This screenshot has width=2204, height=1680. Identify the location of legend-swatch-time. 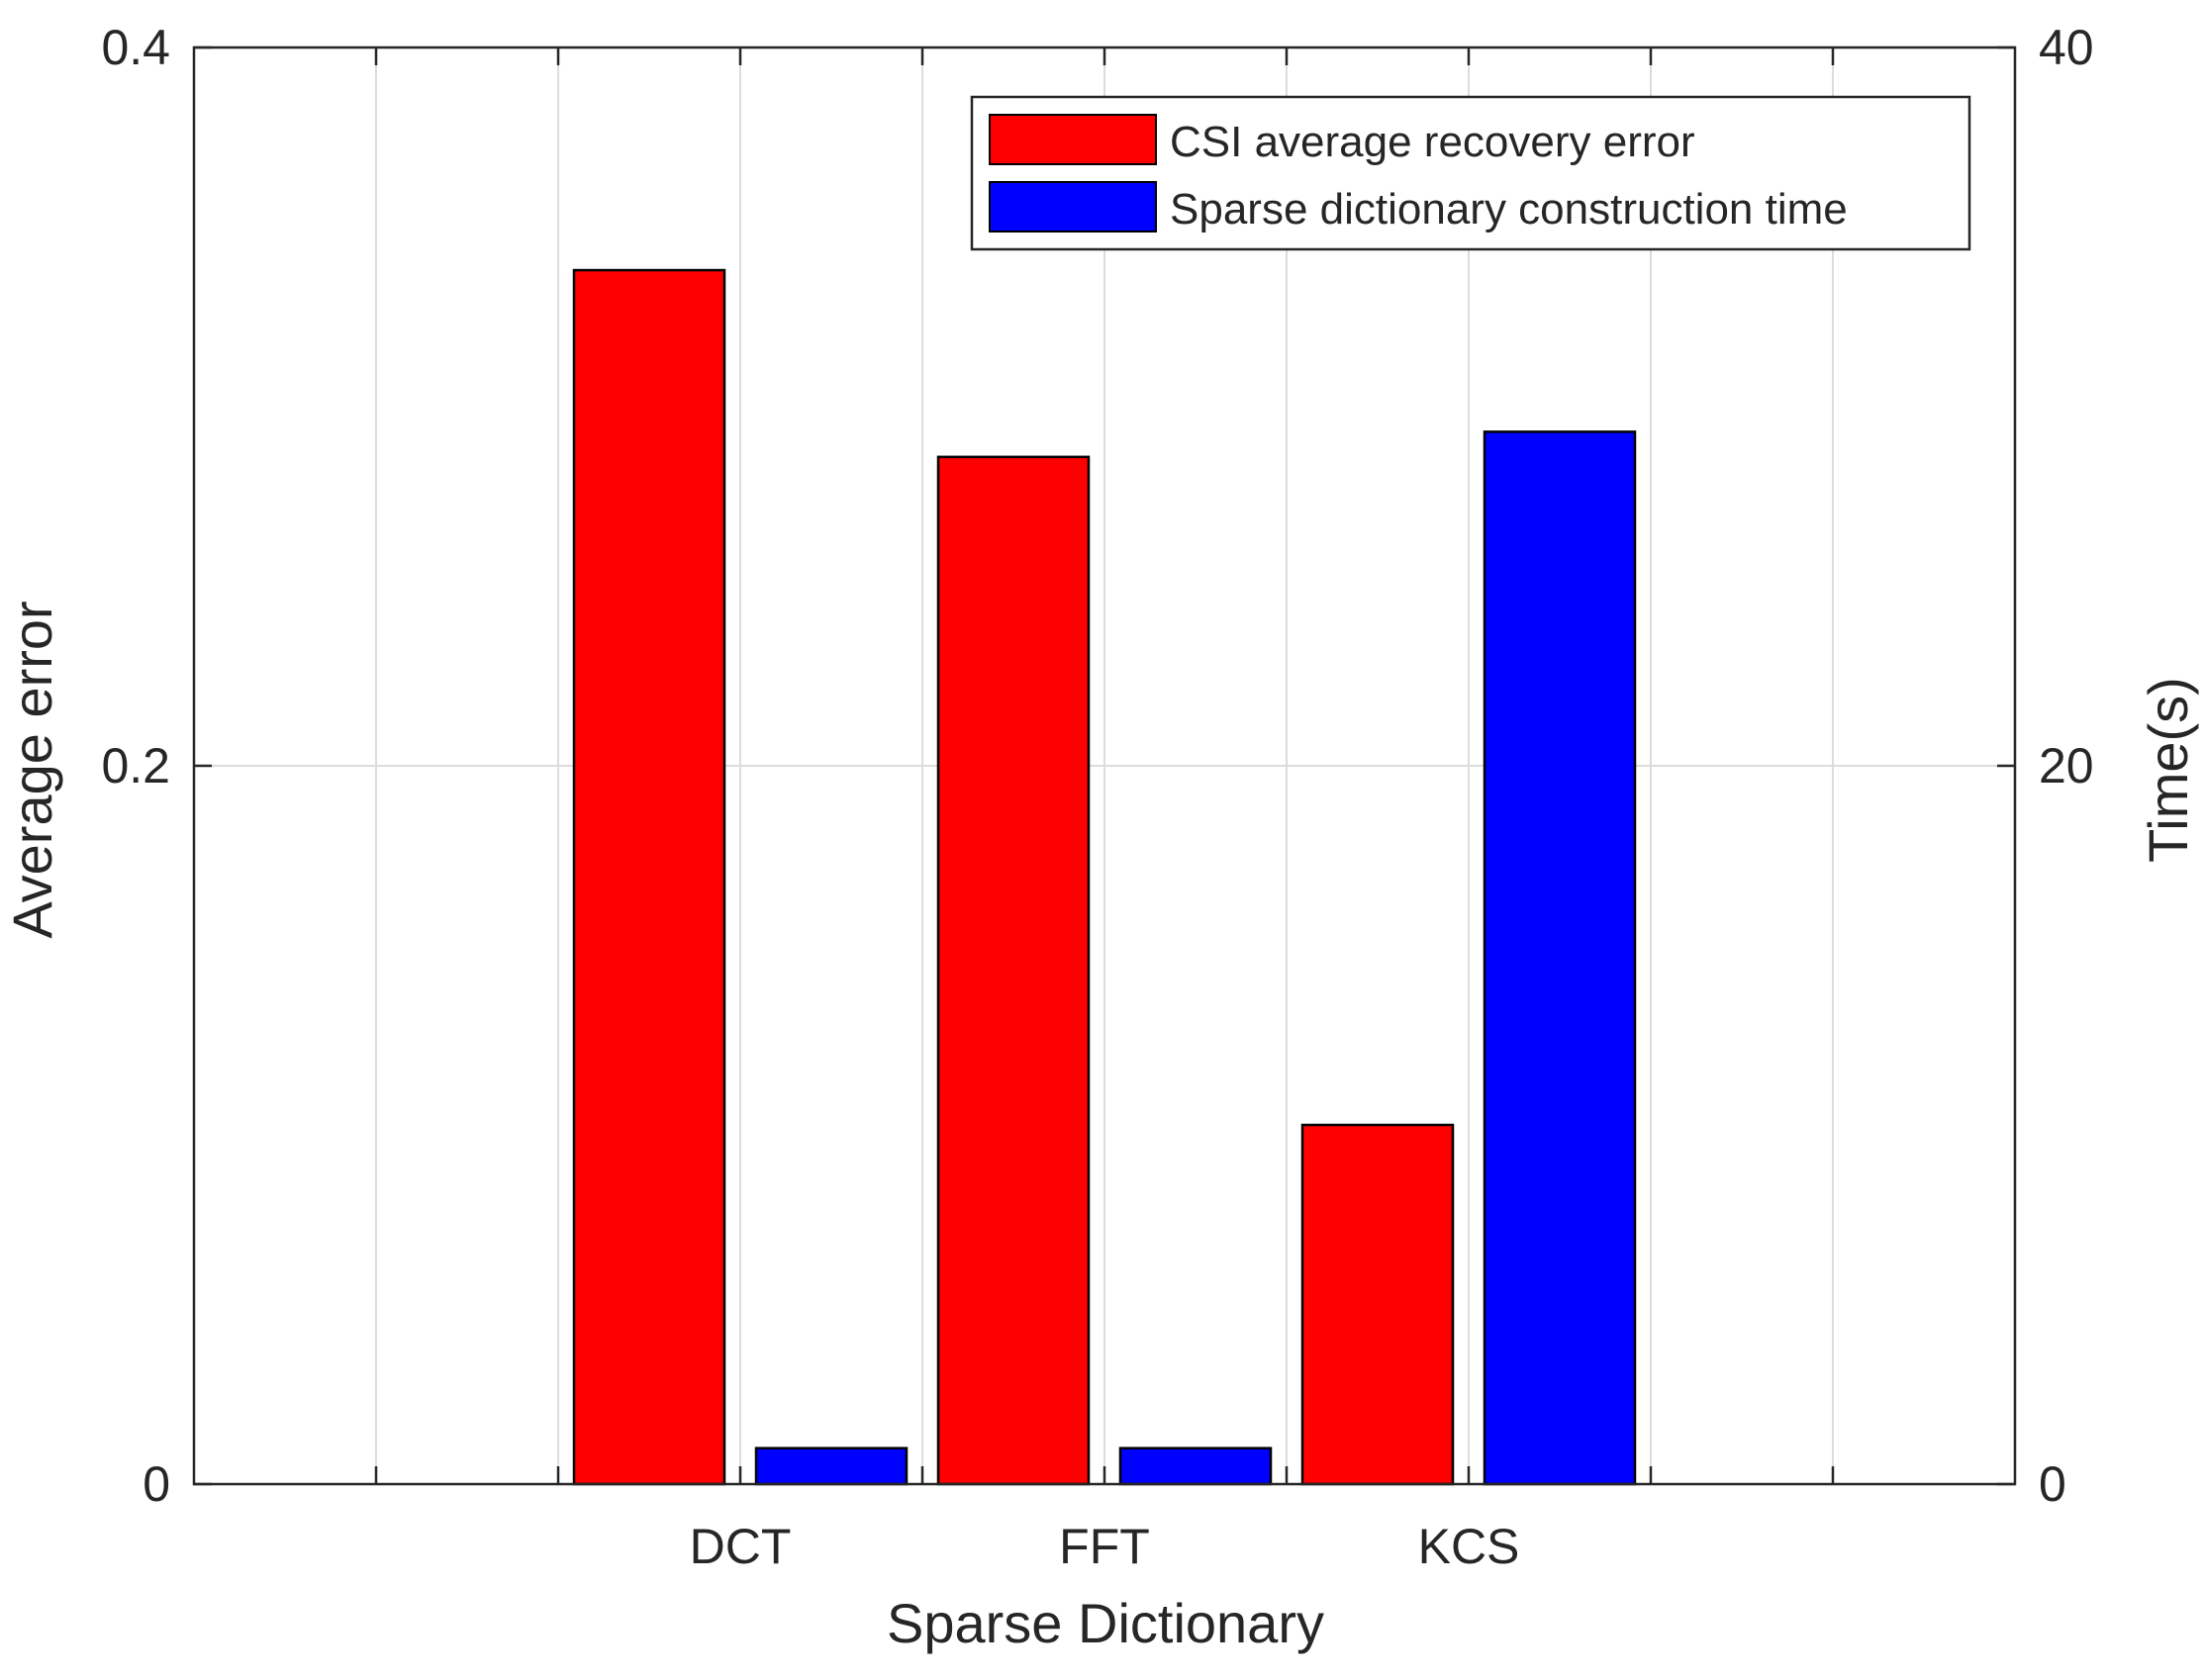
(1073, 207).